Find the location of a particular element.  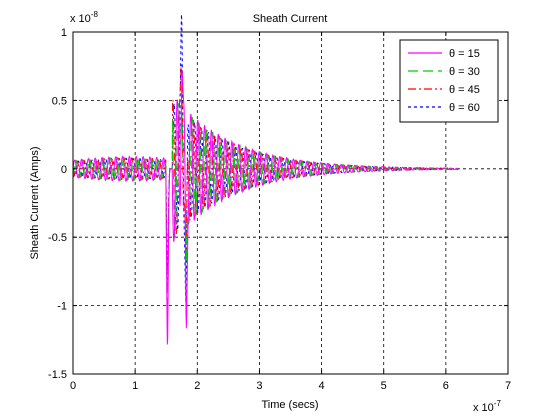

y-tick-label: -1.5 is located at coordinates (57, 375).